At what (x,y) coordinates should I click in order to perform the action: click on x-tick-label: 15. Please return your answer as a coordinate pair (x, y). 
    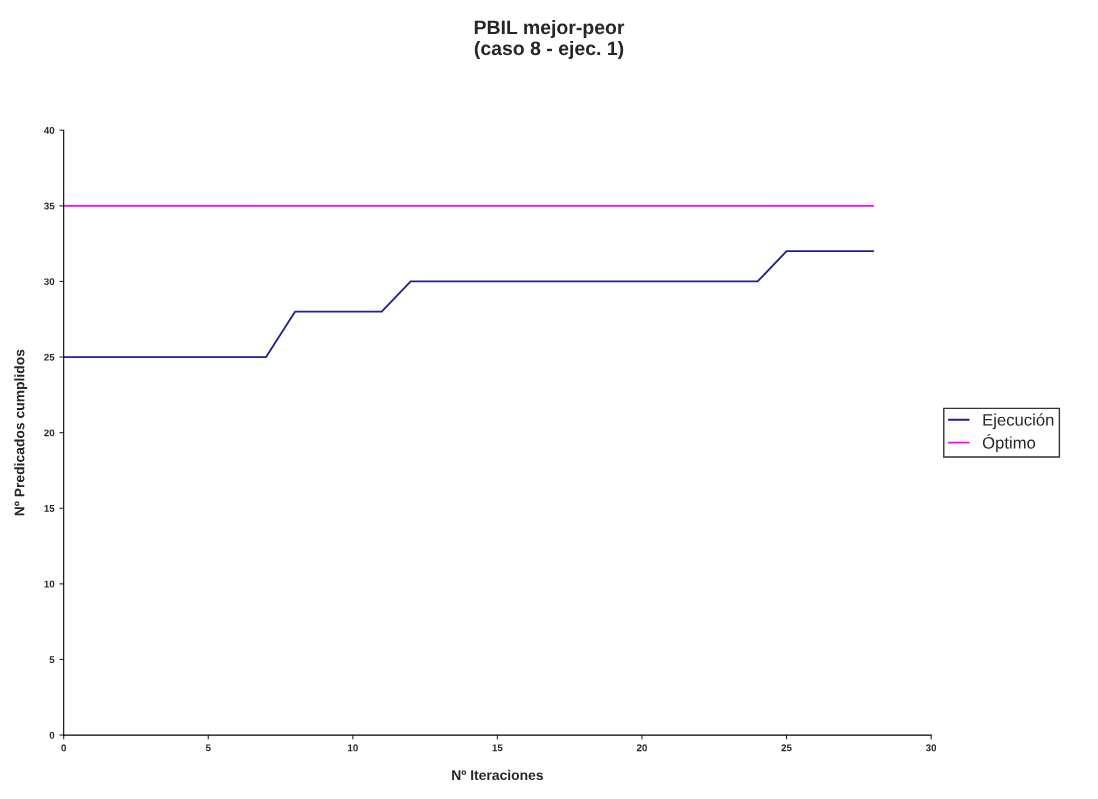
    Looking at the image, I should click on (497, 748).